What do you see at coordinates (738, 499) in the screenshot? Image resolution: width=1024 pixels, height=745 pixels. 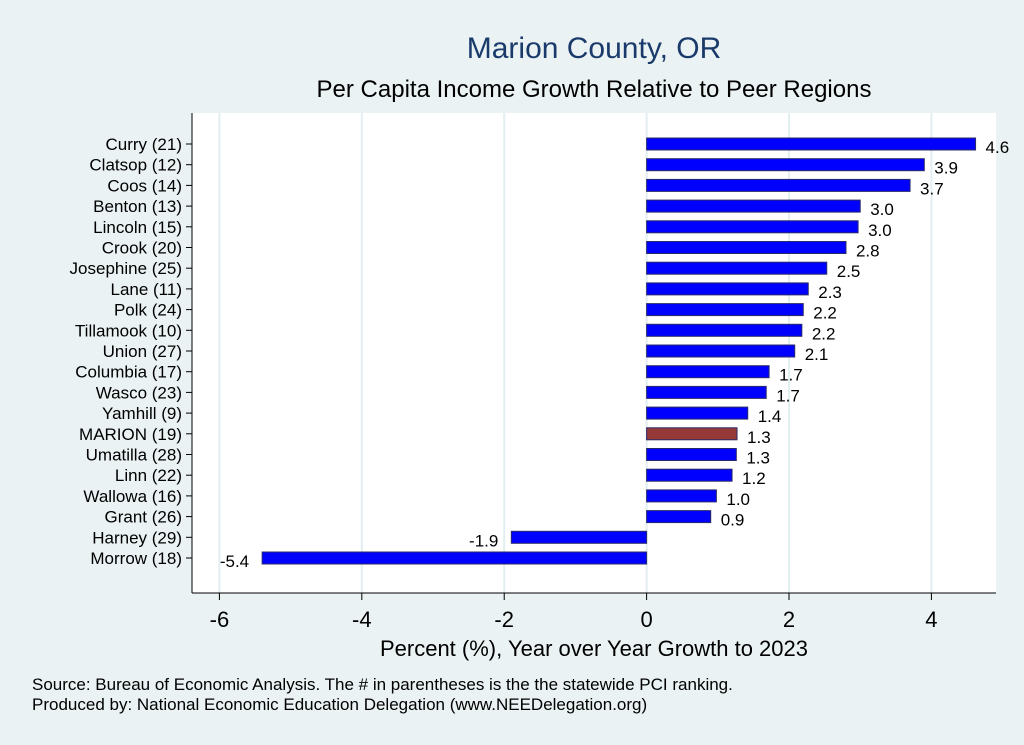 I see `value-label: 1.0` at bounding box center [738, 499].